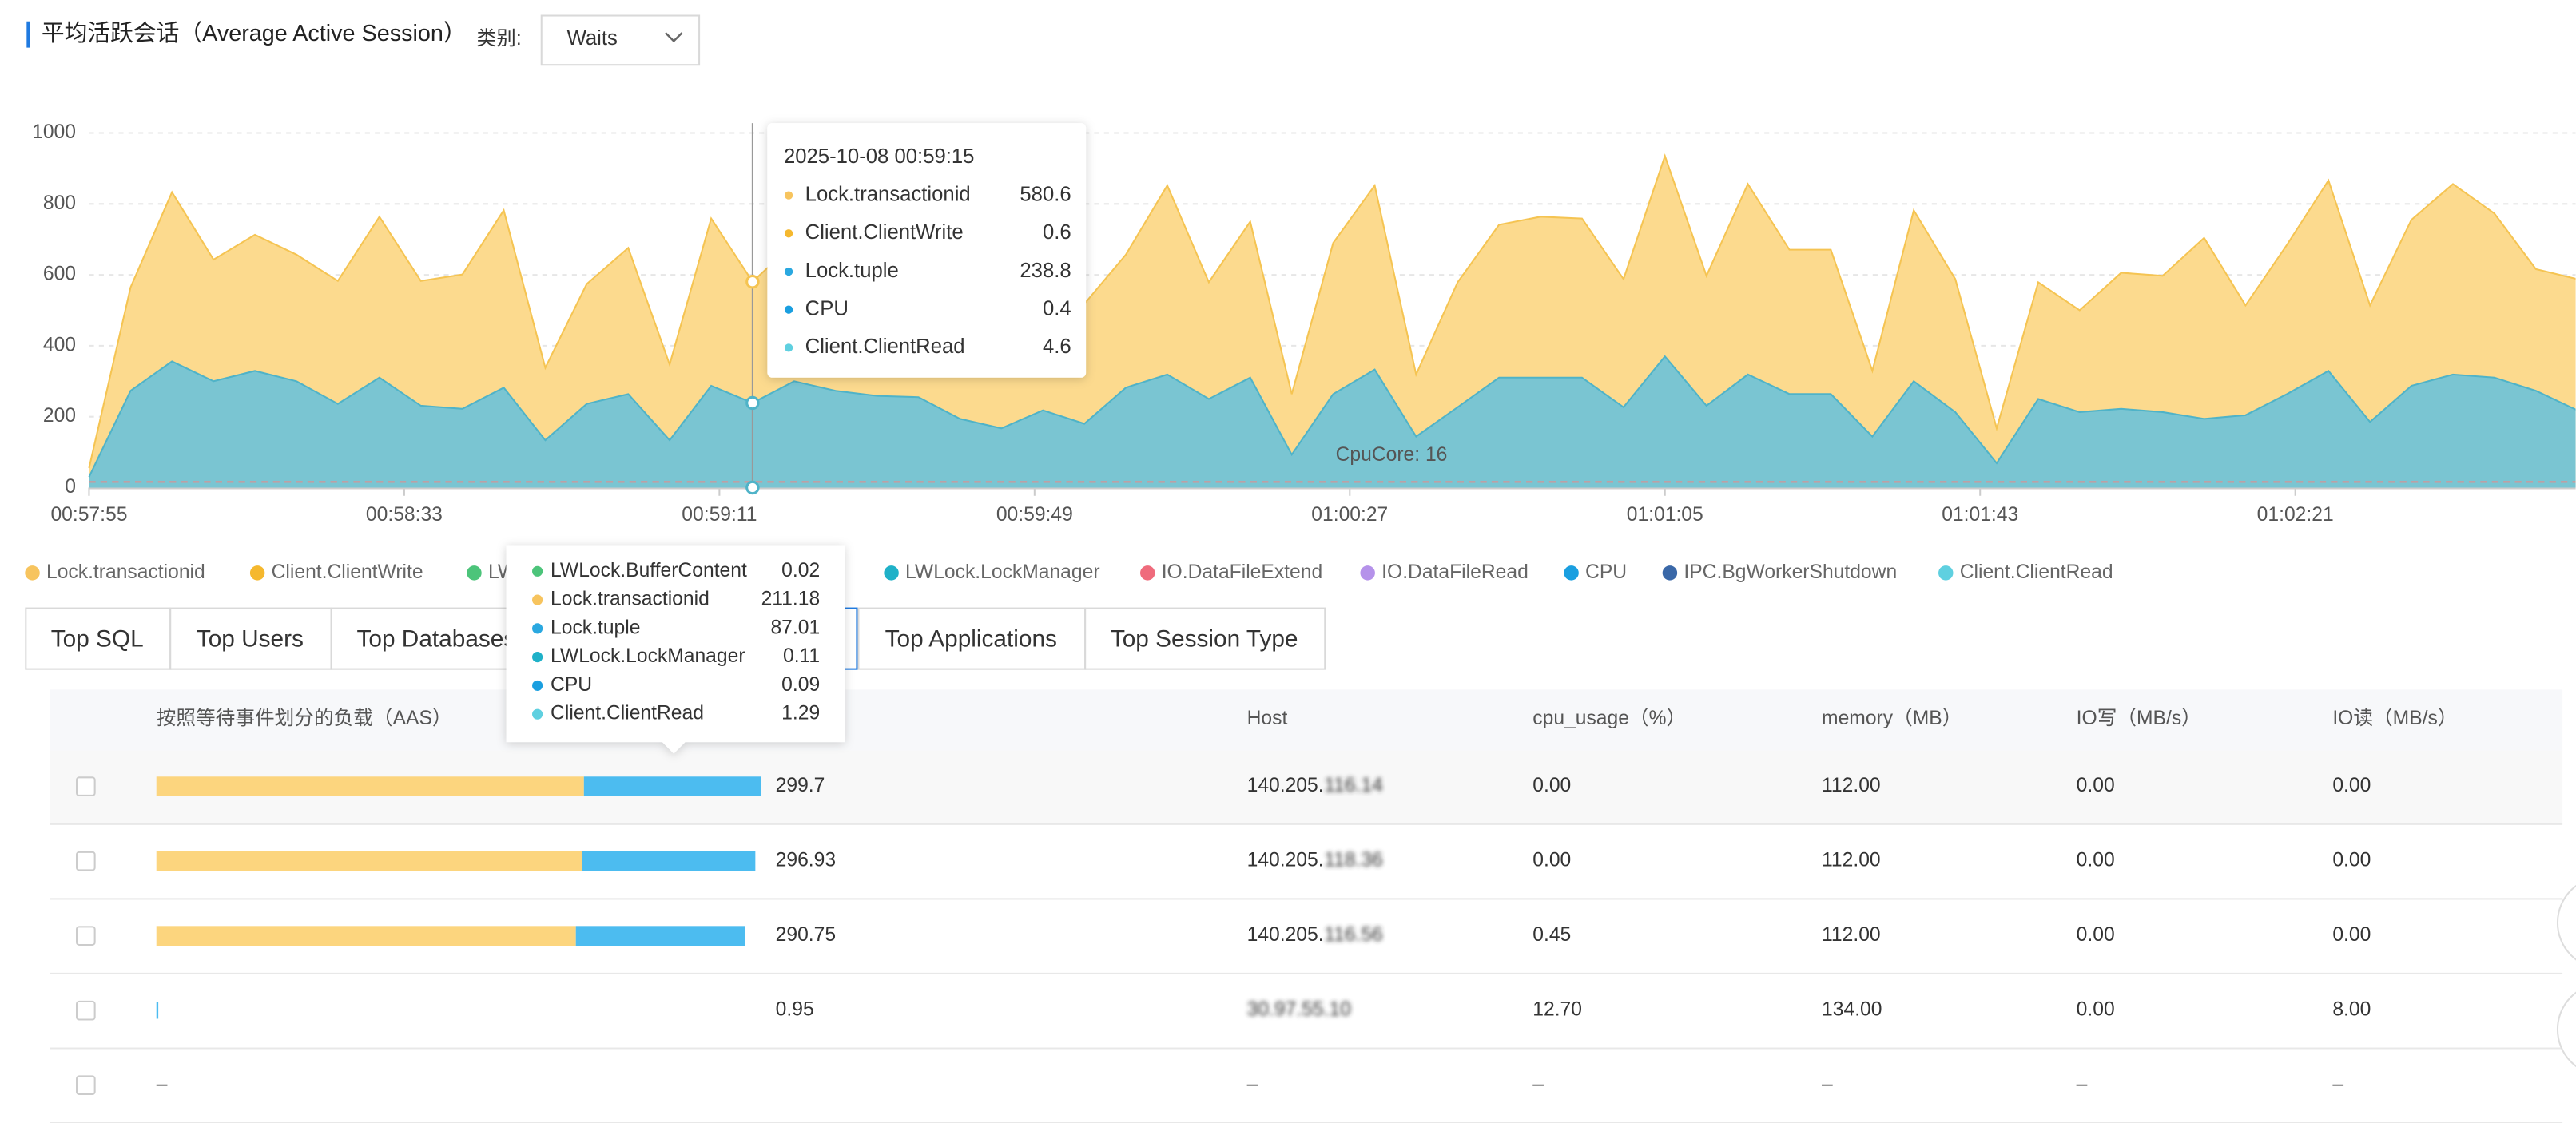  Describe the element at coordinates (927, 250) in the screenshot. I see `chart-tooltip` at that location.